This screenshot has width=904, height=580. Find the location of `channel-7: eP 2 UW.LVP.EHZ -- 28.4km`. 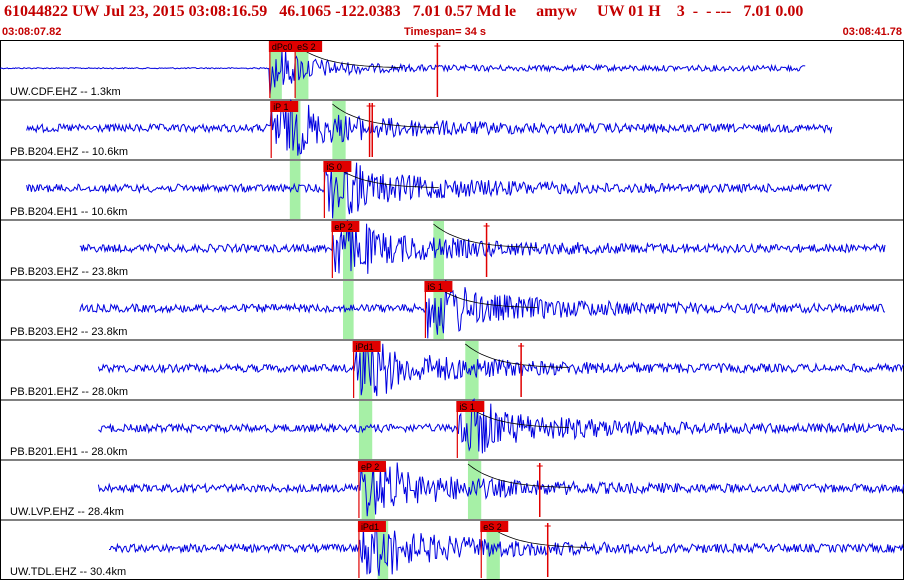

channel-7: eP 2 UW.LVP.EHZ -- 28.4km is located at coordinates (452, 489).